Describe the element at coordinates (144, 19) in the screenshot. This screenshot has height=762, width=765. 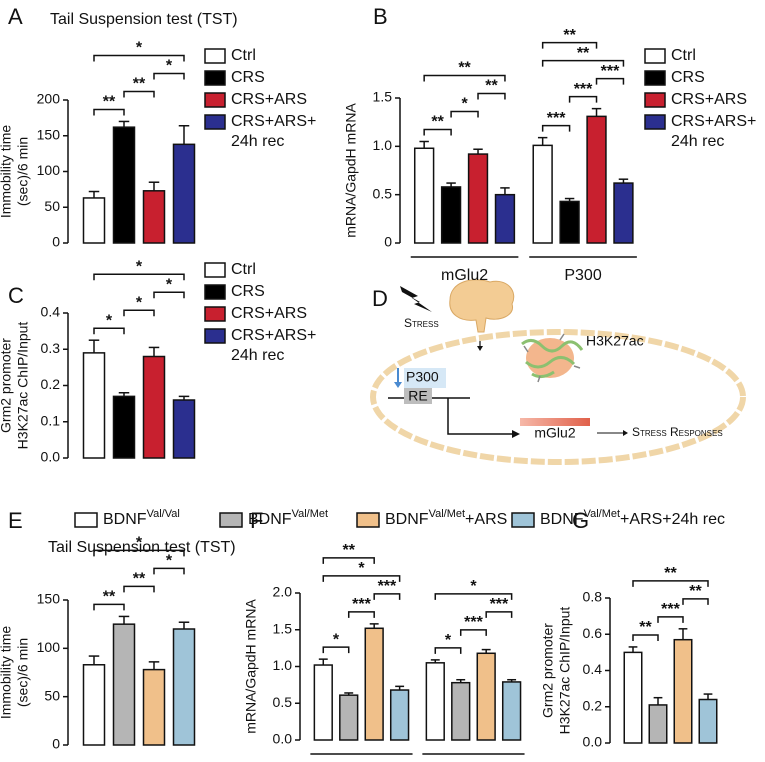
I see `chart-title: Tail Suspension test (TST)` at that location.